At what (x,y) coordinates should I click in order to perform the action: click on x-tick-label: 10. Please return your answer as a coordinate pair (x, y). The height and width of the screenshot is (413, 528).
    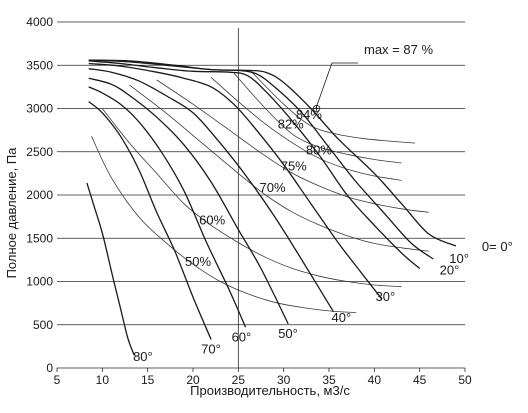
    Looking at the image, I should click on (103, 380).